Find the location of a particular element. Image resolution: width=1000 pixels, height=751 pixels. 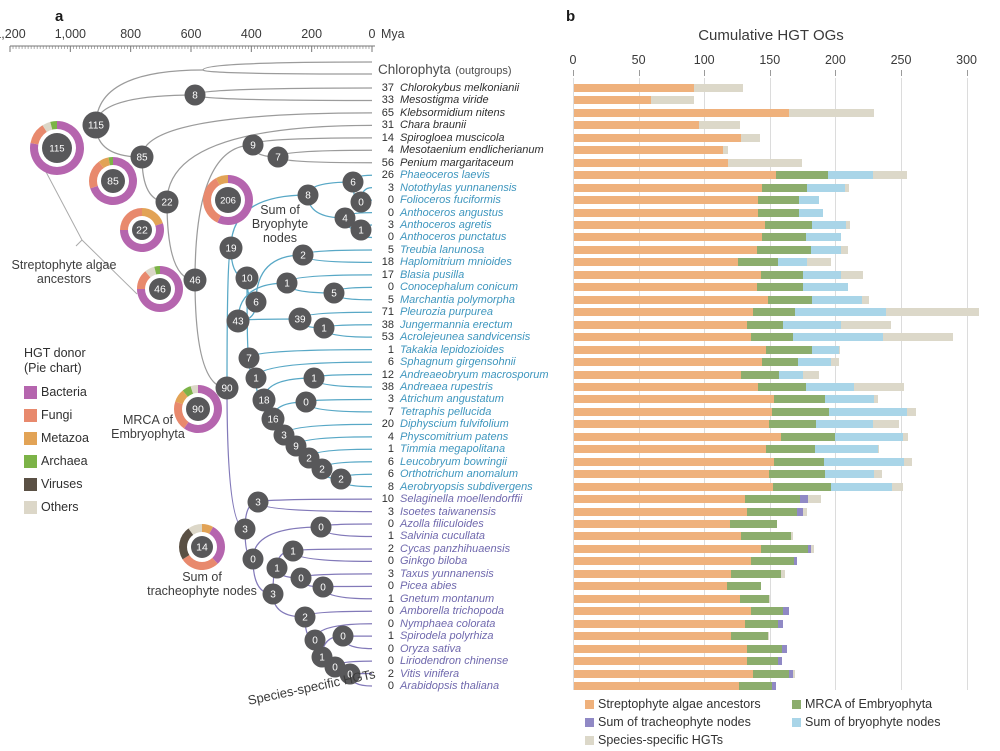

node-value: 85 is located at coordinates (142, 158).